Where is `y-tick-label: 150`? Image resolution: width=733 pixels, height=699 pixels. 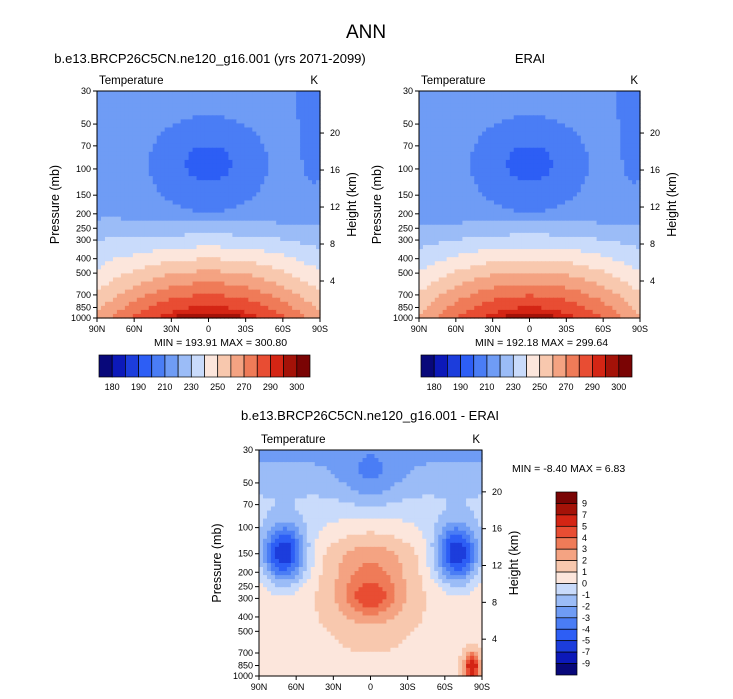 y-tick-label: 150 is located at coordinates (83, 195).